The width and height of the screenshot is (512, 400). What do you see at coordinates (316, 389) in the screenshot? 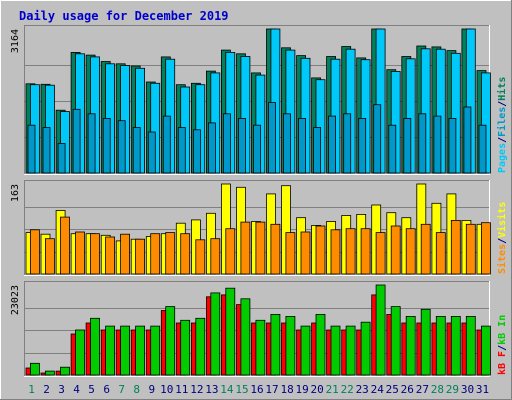
I see `day-label: 20` at bounding box center [316, 389].